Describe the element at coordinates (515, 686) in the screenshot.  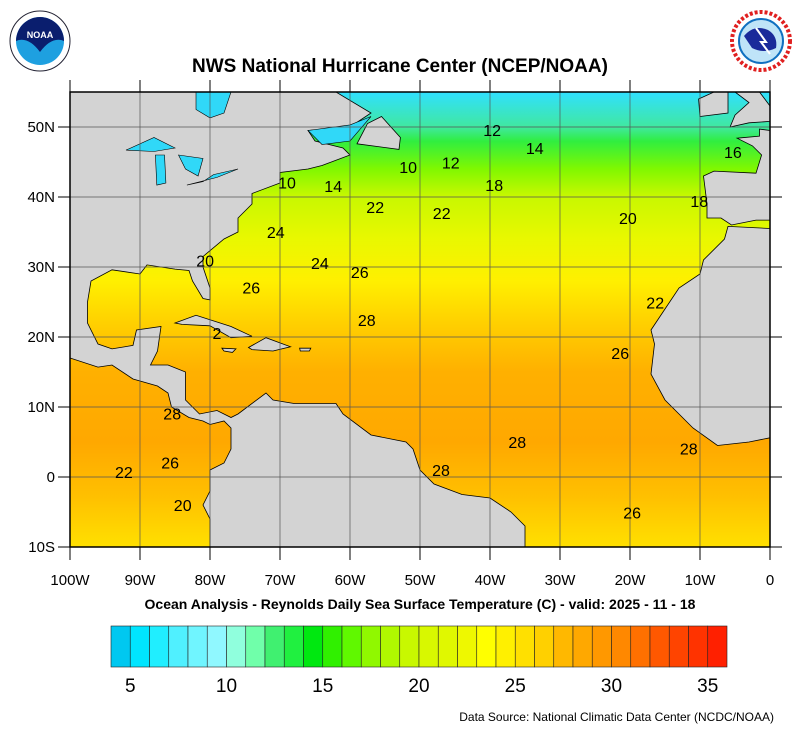
I see `colorbar-label: 25` at that location.